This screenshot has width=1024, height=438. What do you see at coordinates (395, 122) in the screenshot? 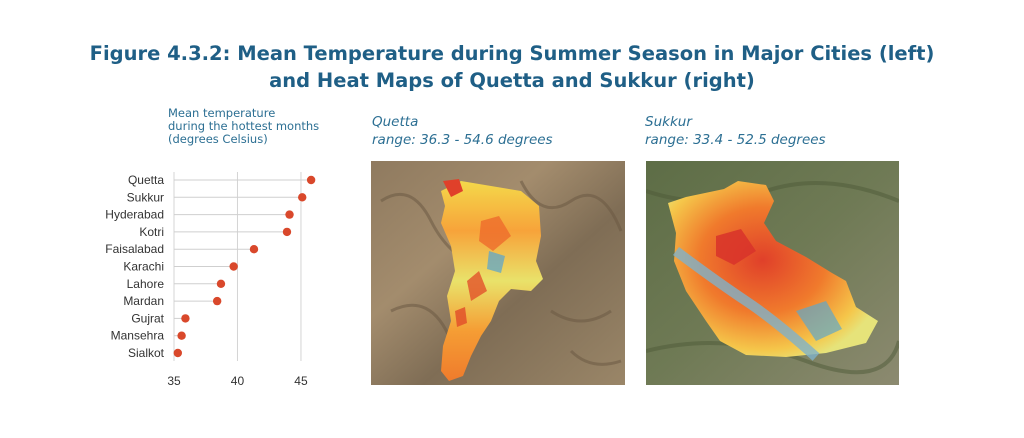
I see `quetta-map-title: Quetta` at bounding box center [395, 122].